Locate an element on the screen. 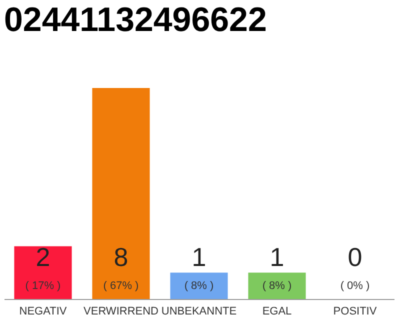 Image resolution: width=410 pixels, height=320 pixels. annotation: ( 0% ) is located at coordinates (355, 286).